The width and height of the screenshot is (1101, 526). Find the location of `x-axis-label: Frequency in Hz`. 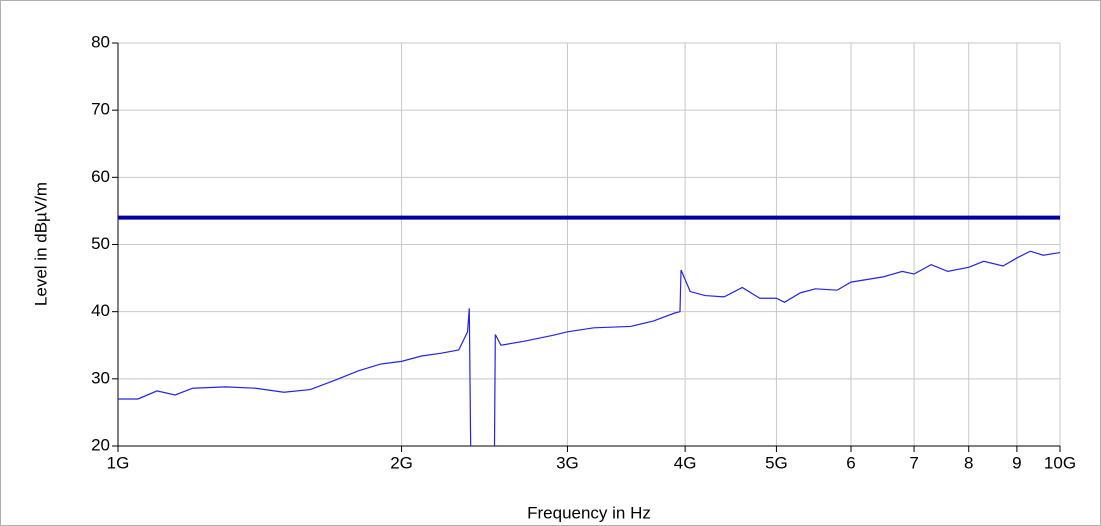

x-axis-label: Frequency in Hz is located at coordinates (589, 512).